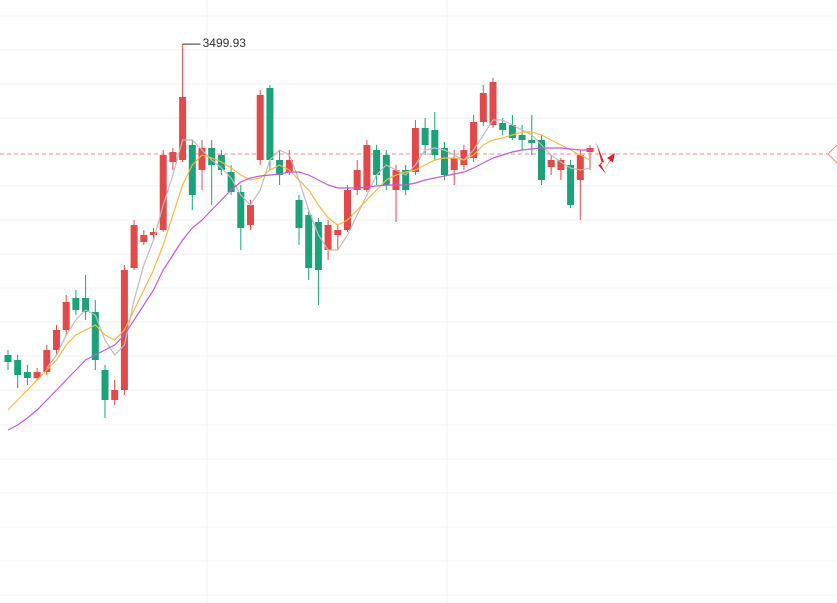  Describe the element at coordinates (601, 158) in the screenshot. I see `down-arrow` at that location.